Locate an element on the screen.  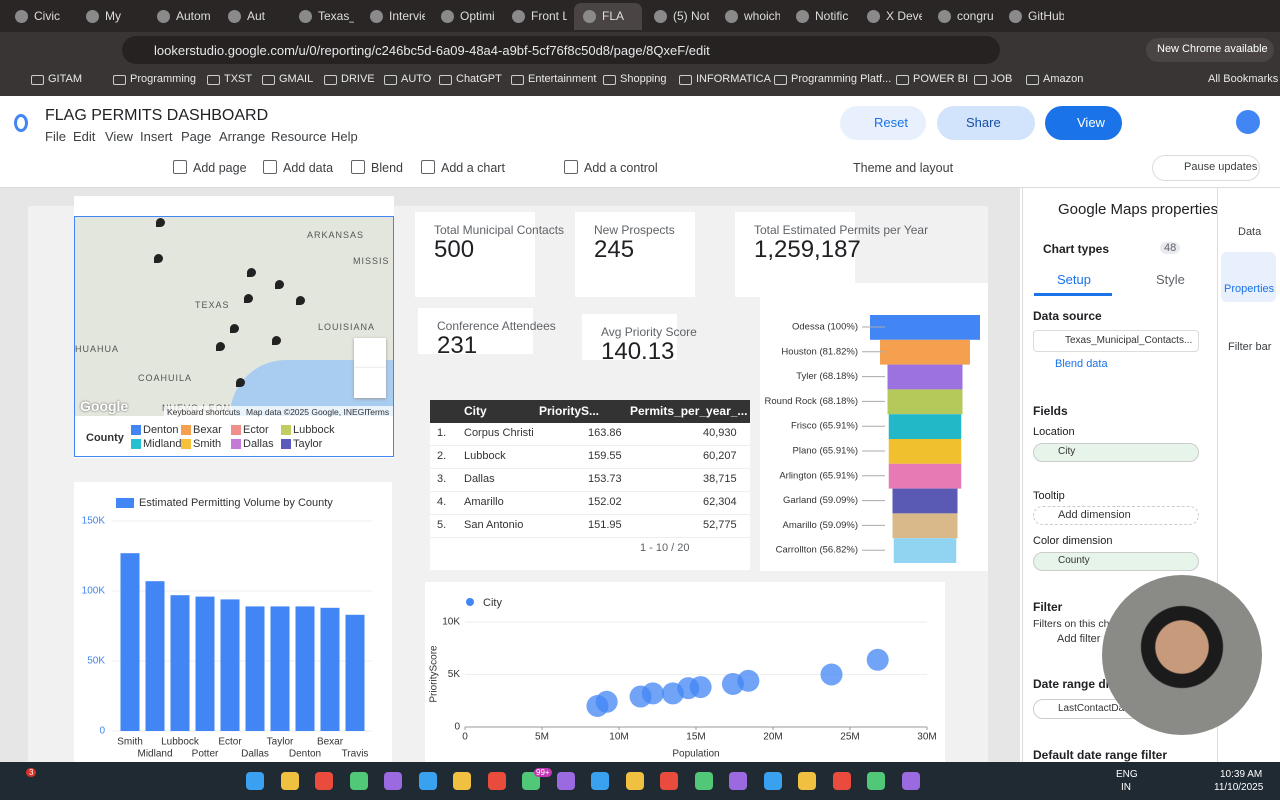
menu-item: File is located at coordinates (55, 136).